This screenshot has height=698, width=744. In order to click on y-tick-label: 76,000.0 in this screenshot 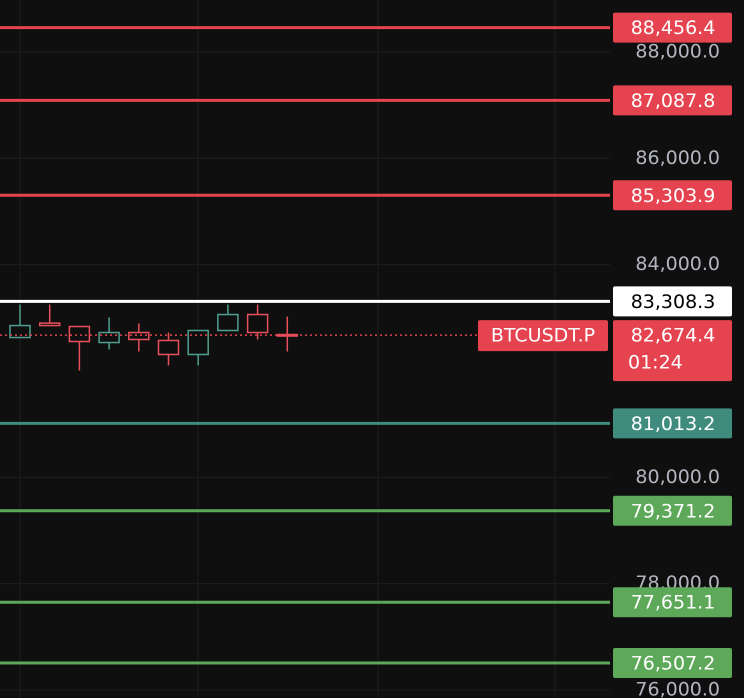, I will do `click(677, 688)`.